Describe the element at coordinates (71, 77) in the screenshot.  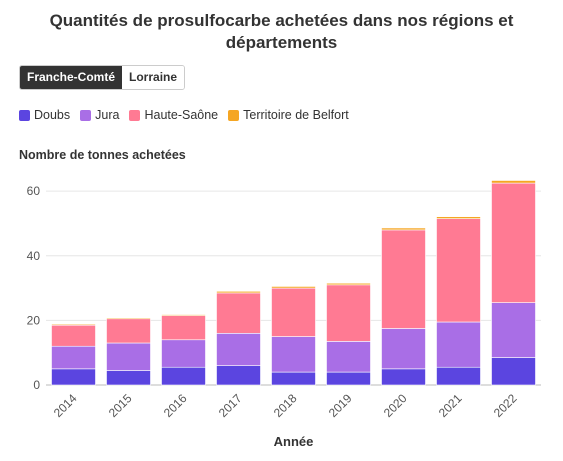
I see `tab-franche-comte: Franche-Comté` at that location.